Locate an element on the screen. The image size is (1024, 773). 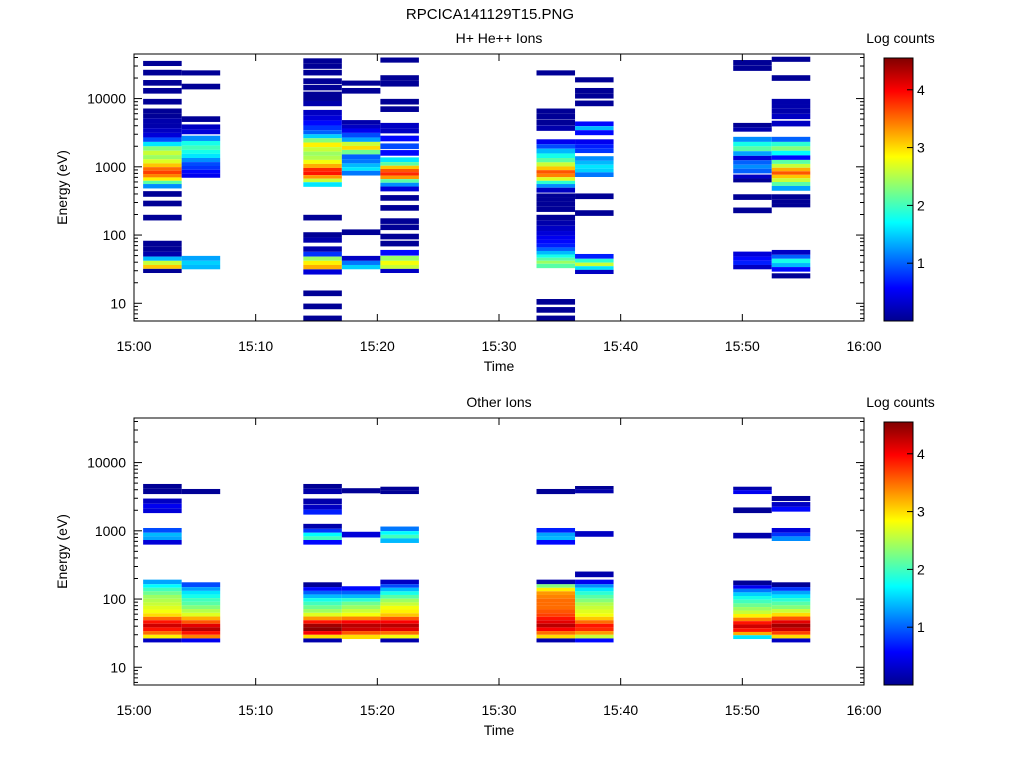
colorbar-gradient is located at coordinates (898, 553).